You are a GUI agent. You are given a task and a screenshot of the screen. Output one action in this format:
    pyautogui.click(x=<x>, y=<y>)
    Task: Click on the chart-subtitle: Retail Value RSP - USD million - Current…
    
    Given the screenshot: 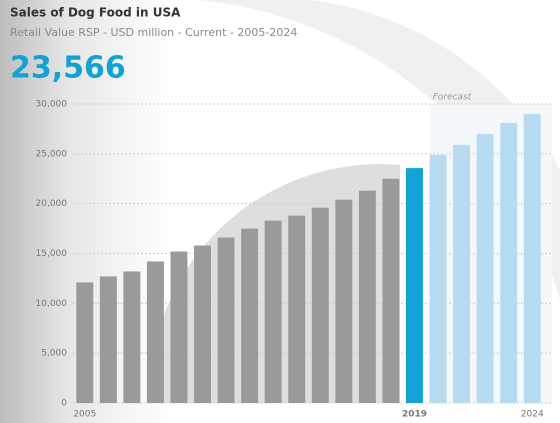 What is the action you would take?
    pyautogui.click(x=153, y=32)
    